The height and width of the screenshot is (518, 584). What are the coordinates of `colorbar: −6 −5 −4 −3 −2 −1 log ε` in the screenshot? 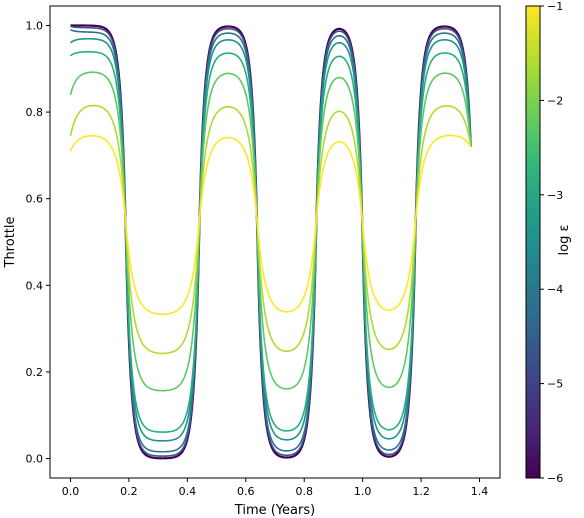 It's located at (548, 242).